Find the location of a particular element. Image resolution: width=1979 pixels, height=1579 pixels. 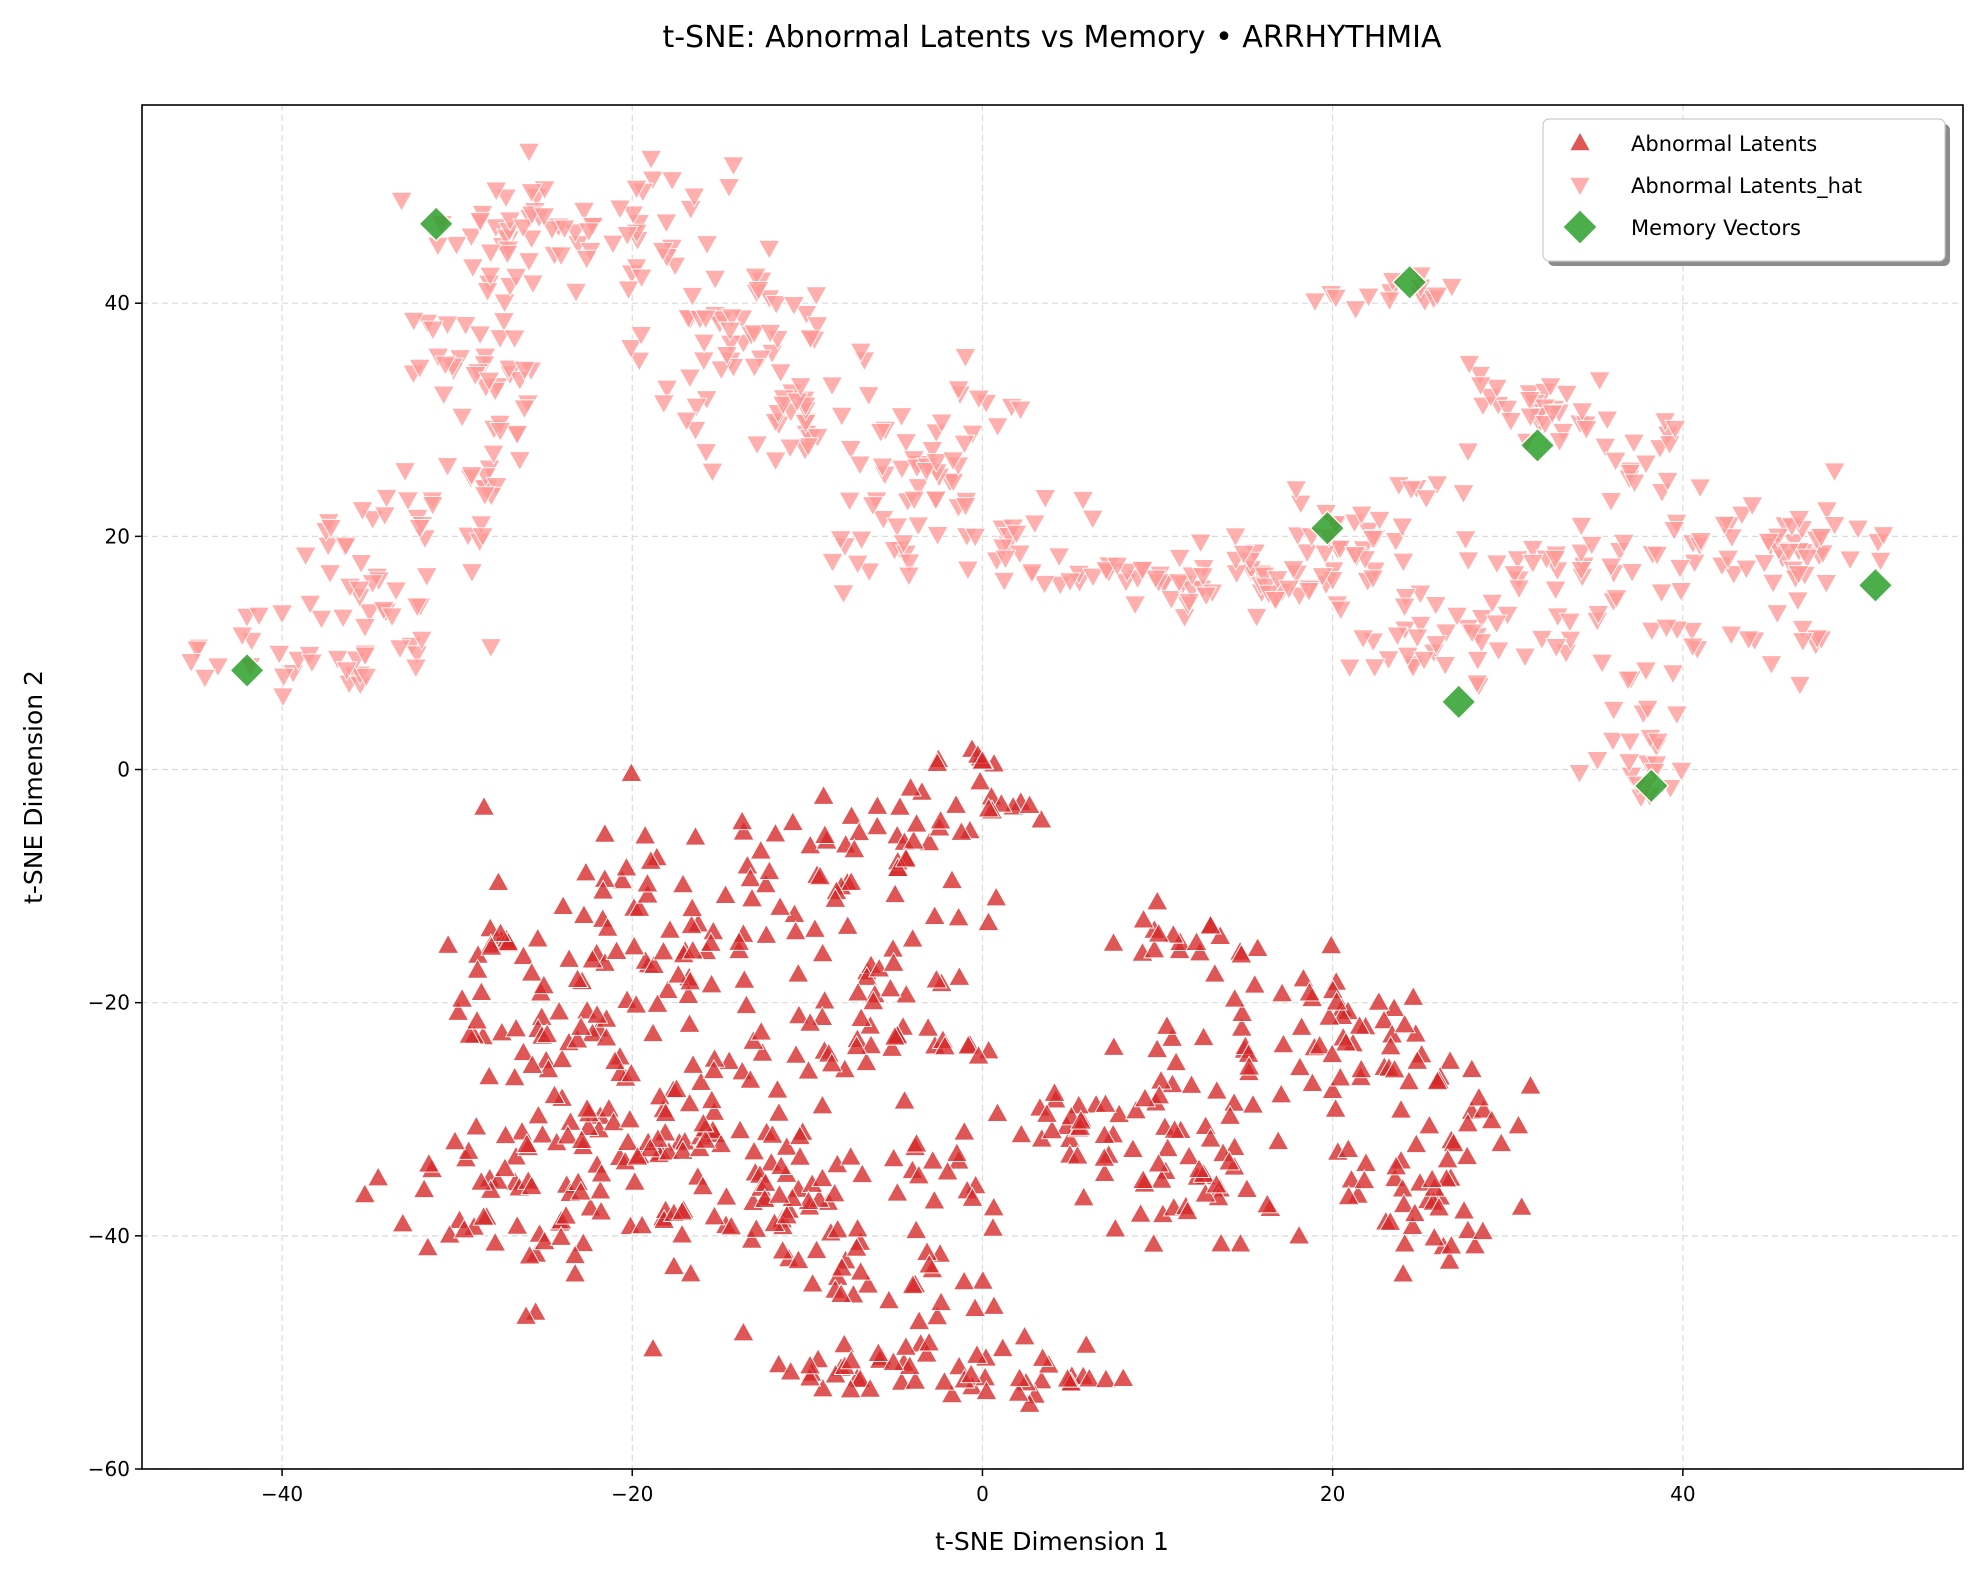

memory-vector-point is located at coordinates (1651, 785).